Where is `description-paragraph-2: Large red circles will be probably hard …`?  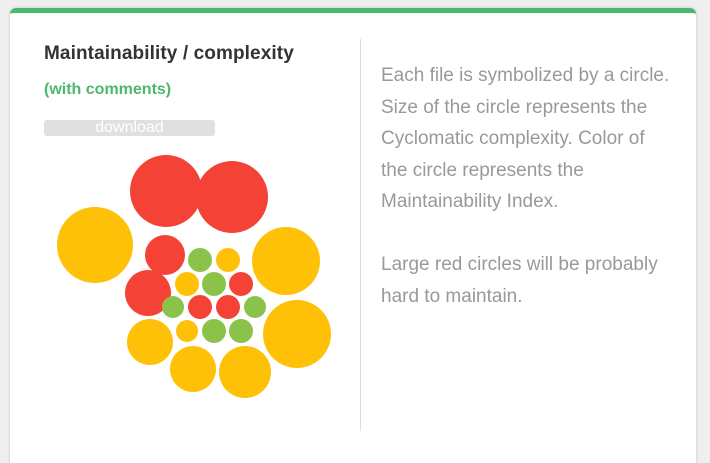
description-paragraph-2: Large red circles will be probably hard … is located at coordinates (519, 280).